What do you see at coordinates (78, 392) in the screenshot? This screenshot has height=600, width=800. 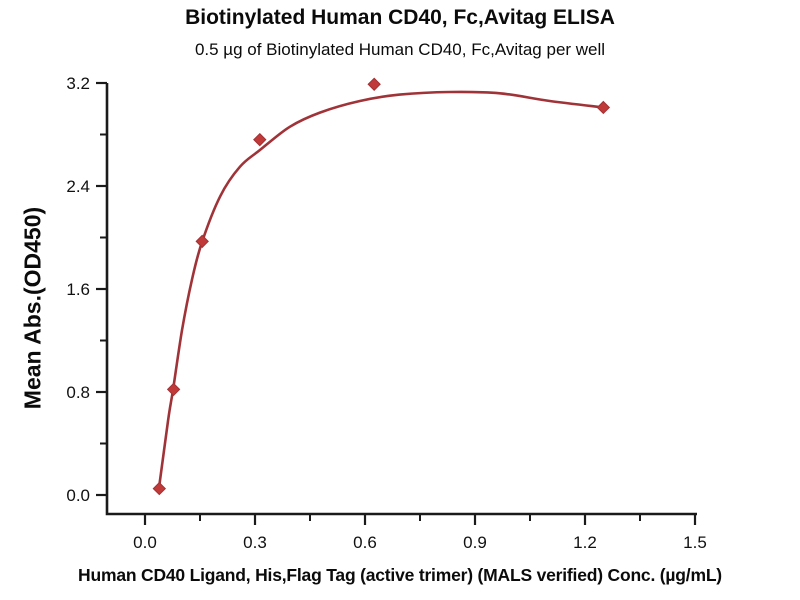 I see `y-tick-label: 0.8` at bounding box center [78, 392].